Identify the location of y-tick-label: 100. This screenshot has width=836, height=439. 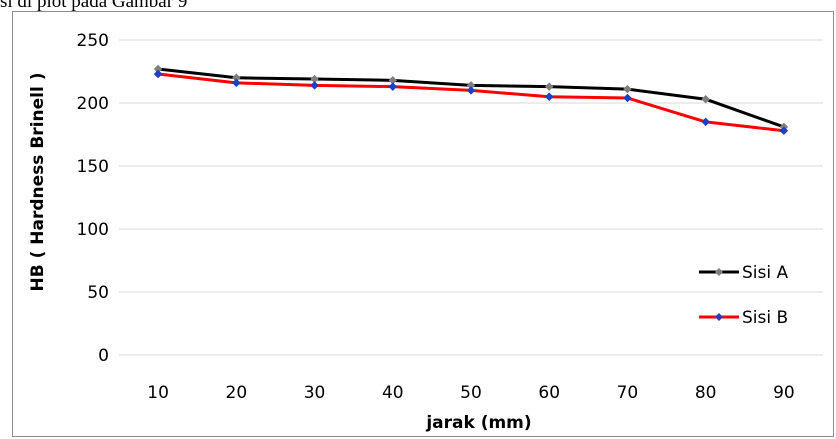
(93, 230).